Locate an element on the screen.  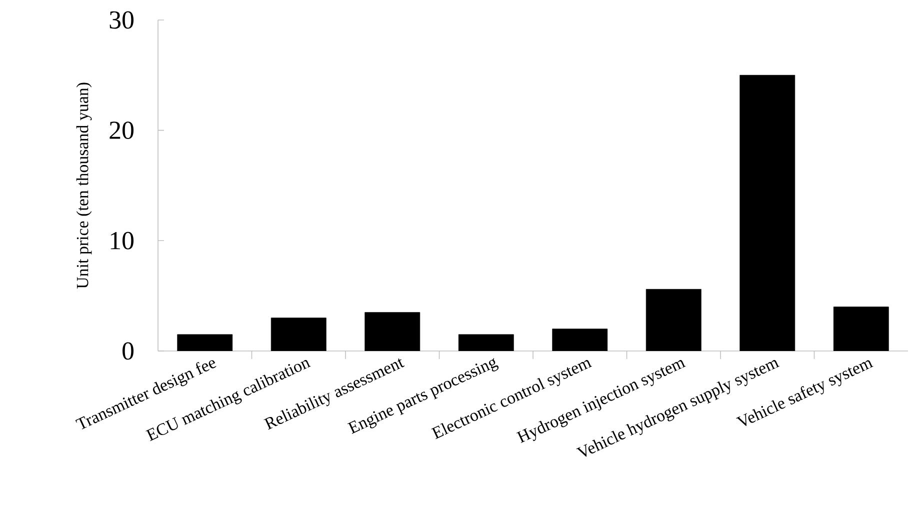
y-tick-label: 0 is located at coordinates (128, 351).